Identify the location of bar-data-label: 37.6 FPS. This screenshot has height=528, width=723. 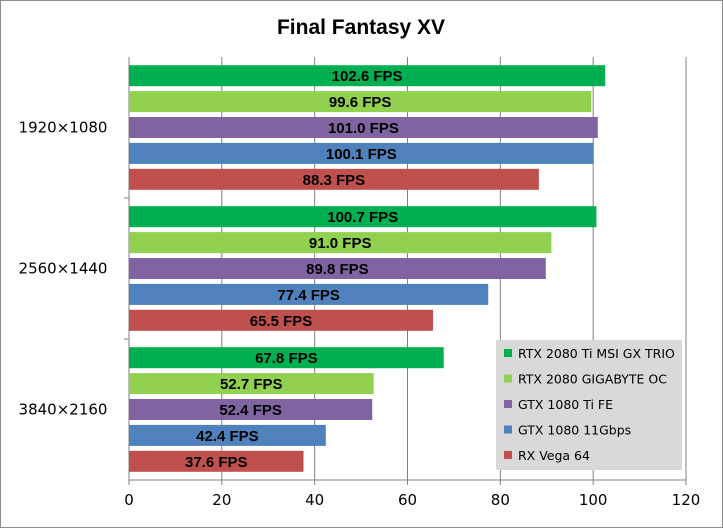
(216, 462).